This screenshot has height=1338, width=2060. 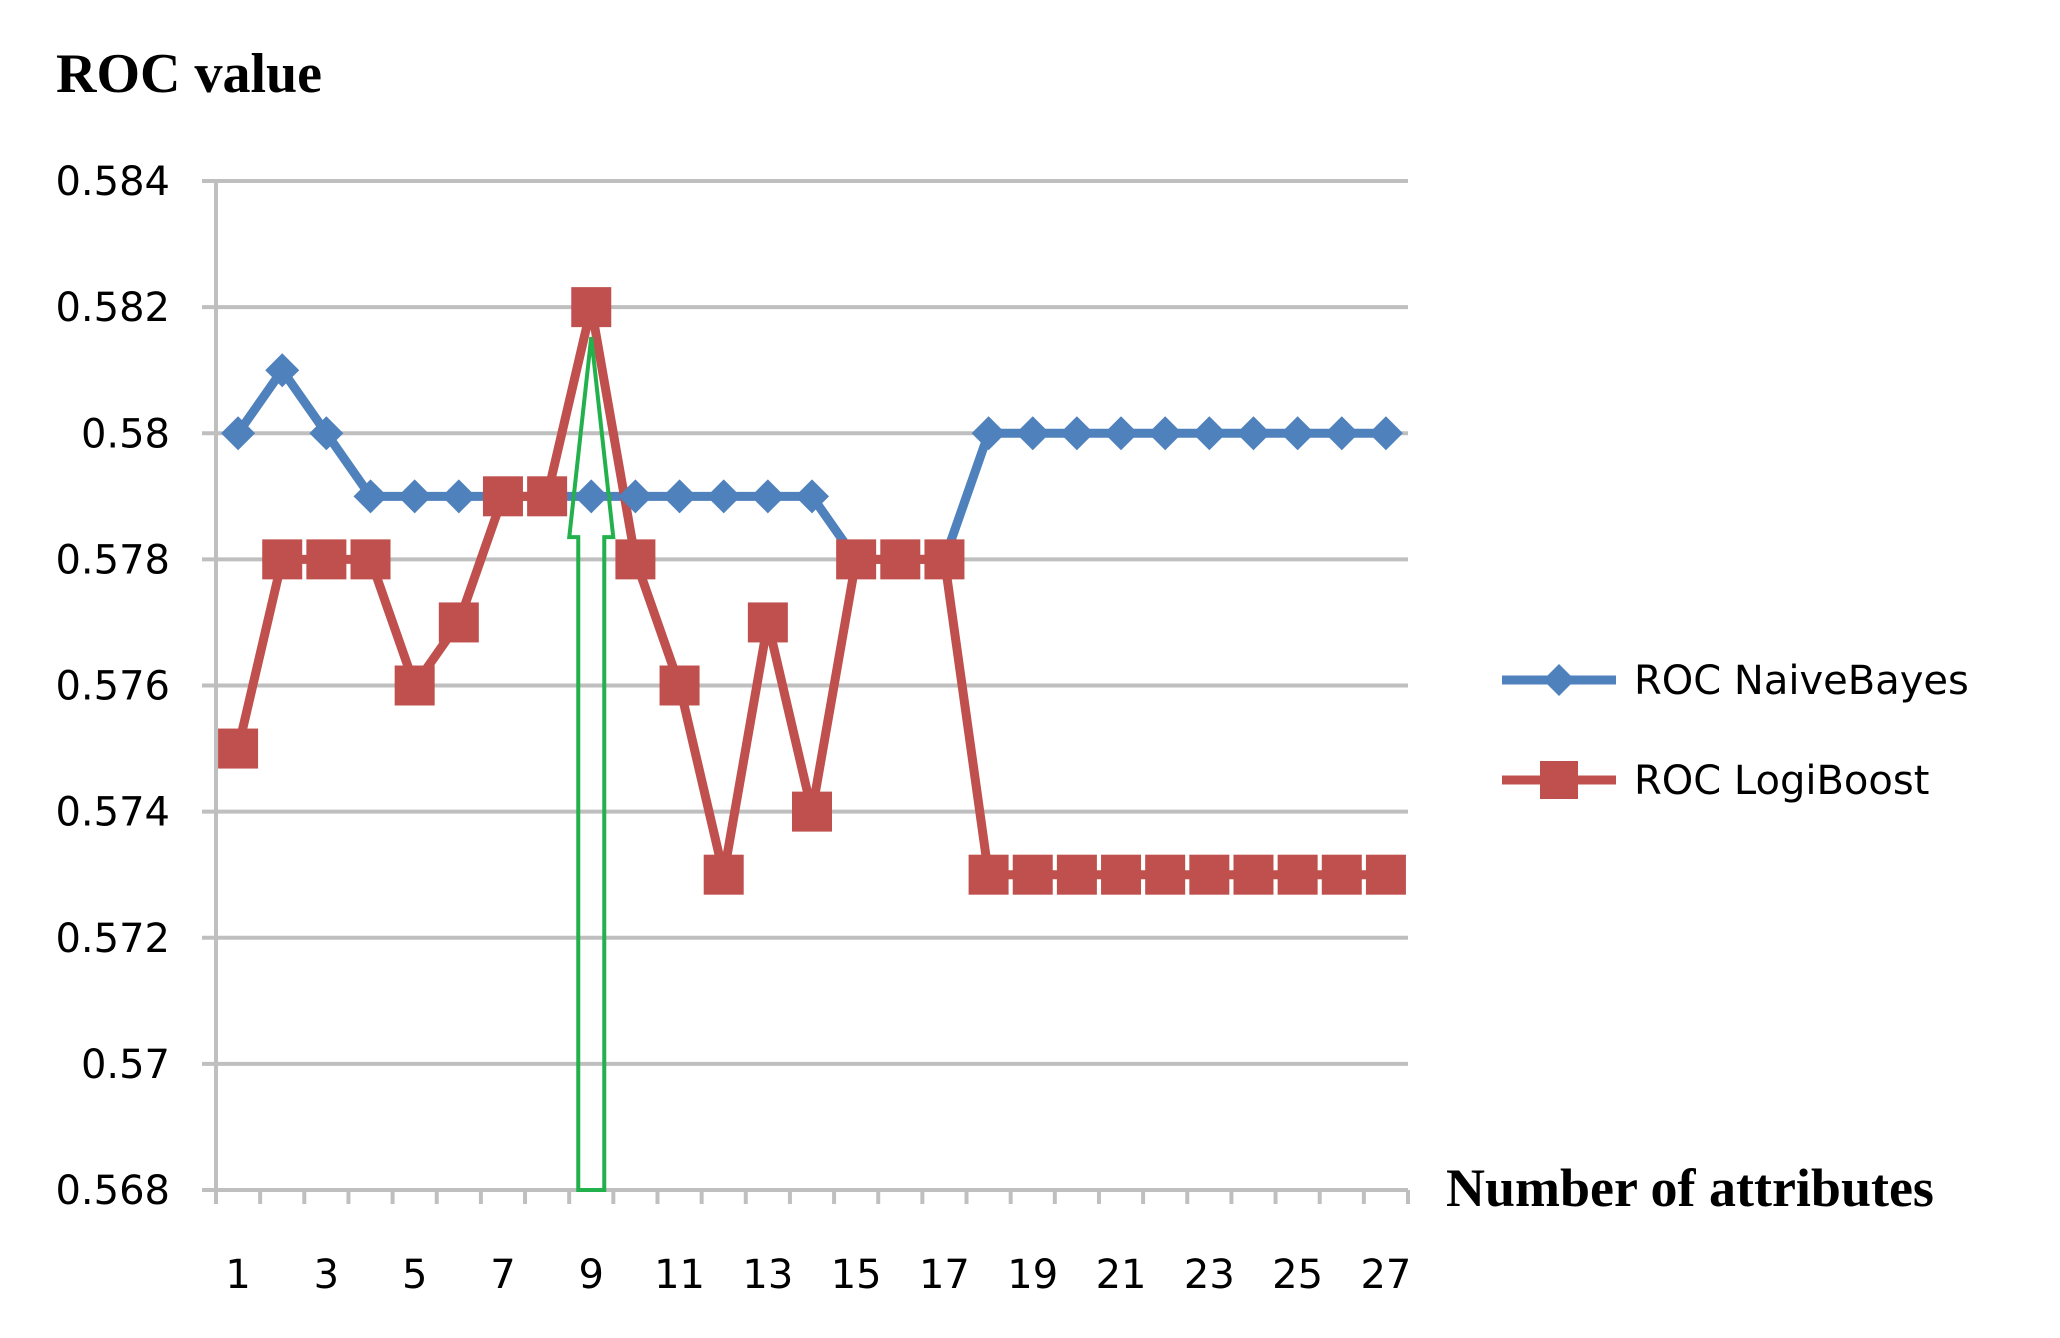 What do you see at coordinates (591, 1275) in the screenshot?
I see `x-tick-label: 9` at bounding box center [591, 1275].